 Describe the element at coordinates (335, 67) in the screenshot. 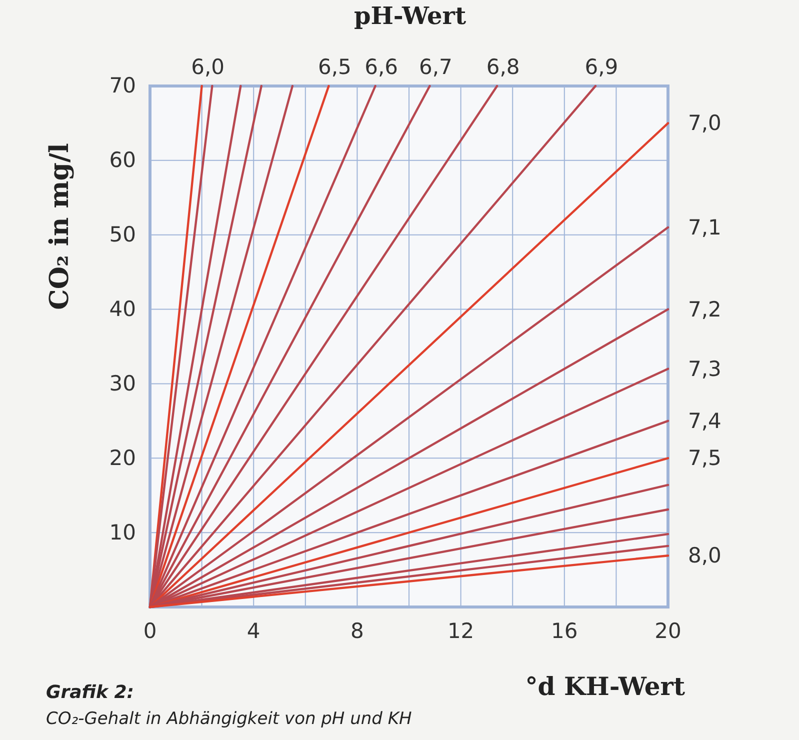

I see `series-label: 6,5` at that location.